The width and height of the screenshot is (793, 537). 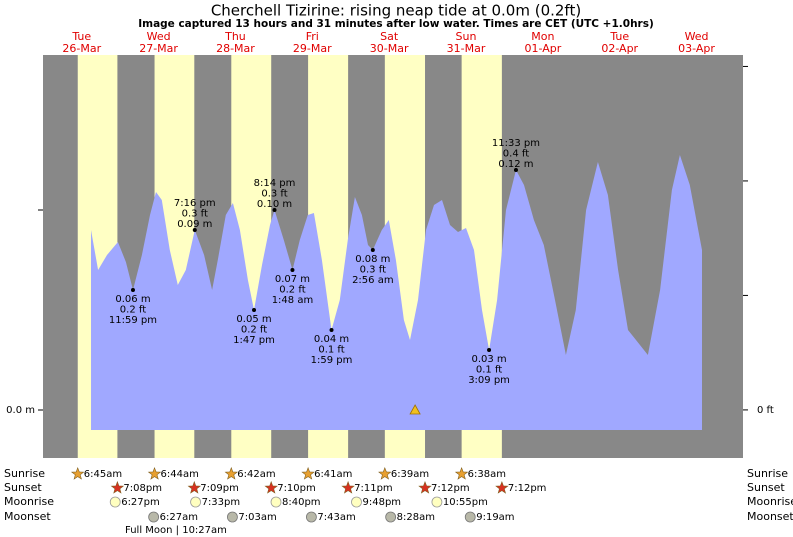 I want to click on extreme-label: 11:59 pm, so click(x=133, y=320).